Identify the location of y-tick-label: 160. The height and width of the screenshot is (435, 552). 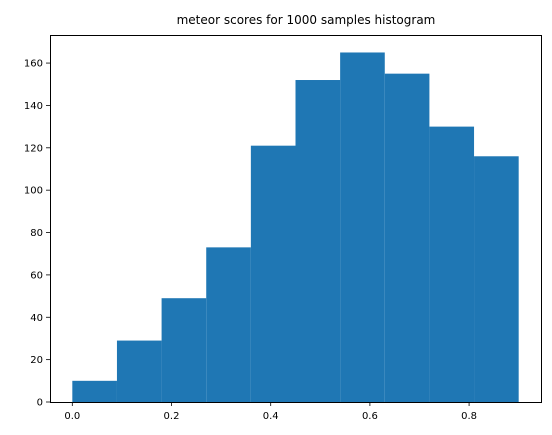
(33, 64).